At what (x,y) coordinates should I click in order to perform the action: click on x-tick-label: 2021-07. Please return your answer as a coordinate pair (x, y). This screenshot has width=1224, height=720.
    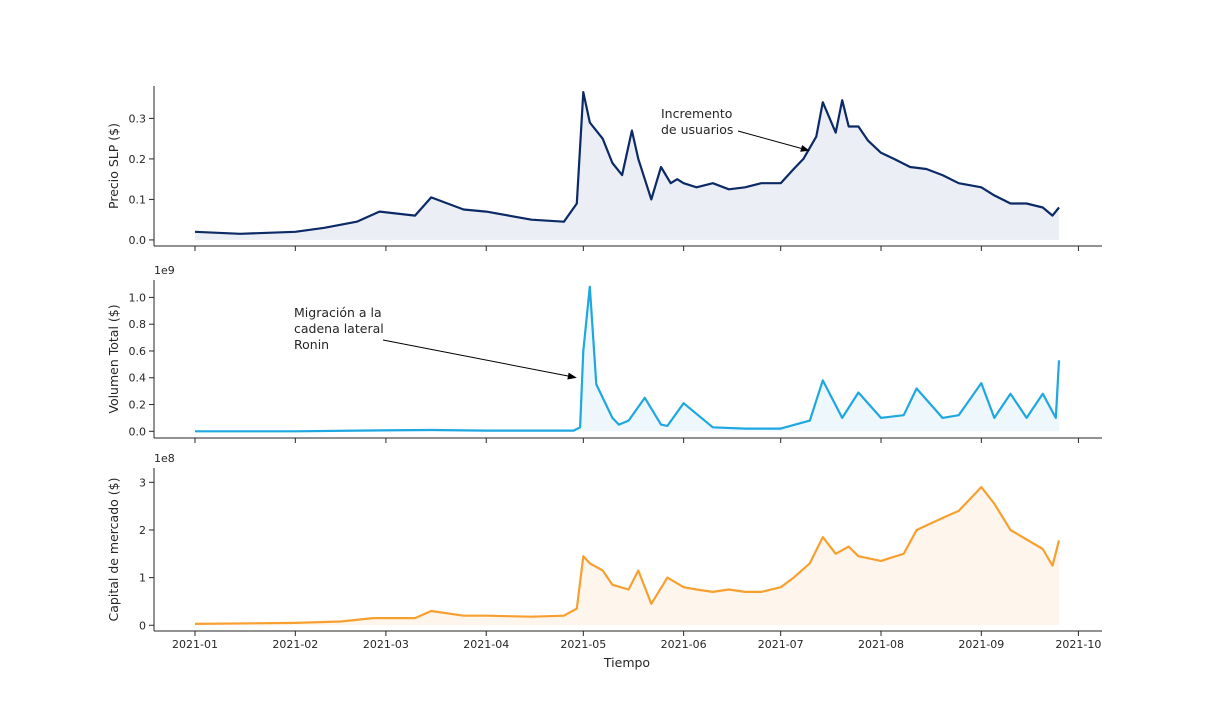
    Looking at the image, I should click on (781, 644).